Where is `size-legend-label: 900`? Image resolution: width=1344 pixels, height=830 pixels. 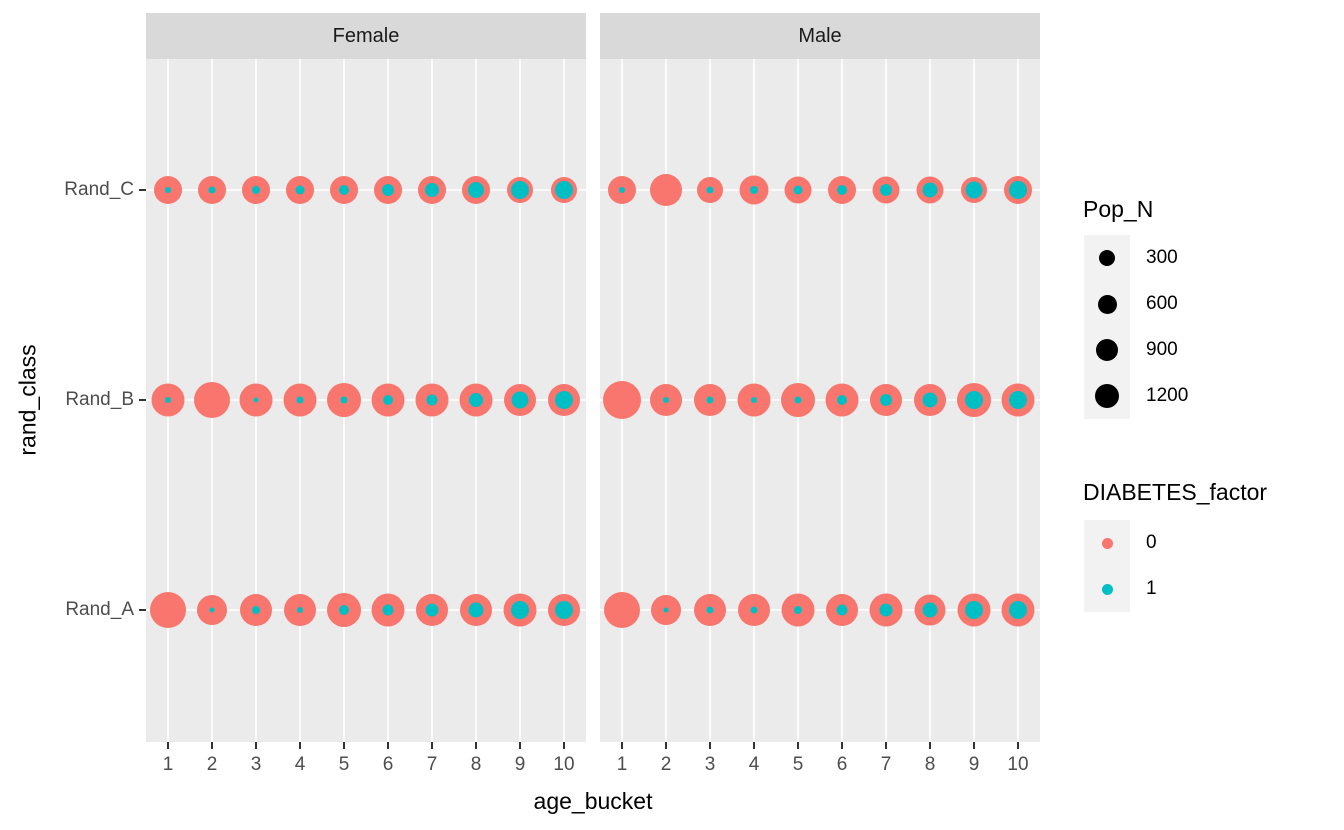
size-legend-label: 900 is located at coordinates (1162, 349).